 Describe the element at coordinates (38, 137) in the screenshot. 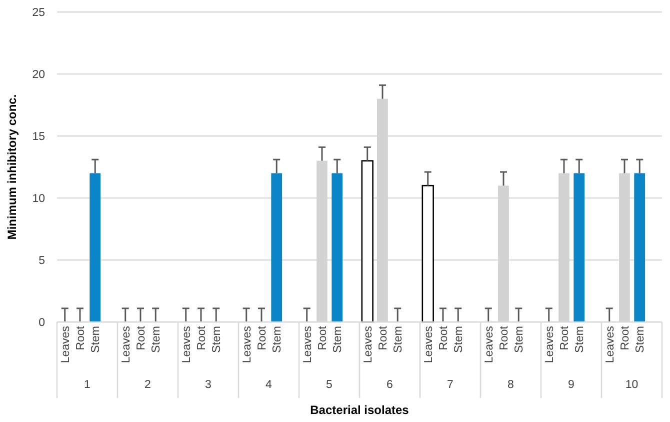

I see `y-tick-label: 15` at that location.